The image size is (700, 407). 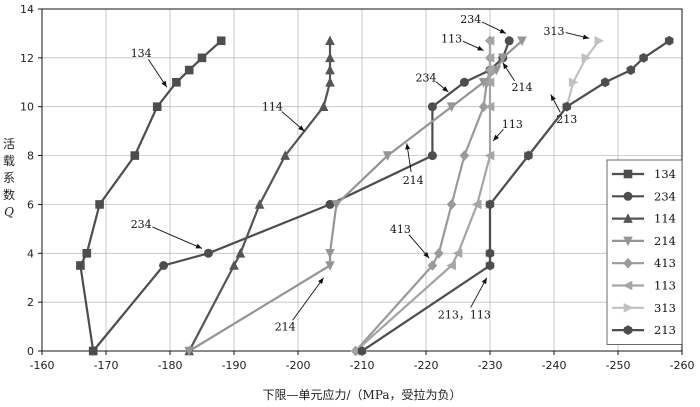 I want to click on y-tick-label: 14, so click(x=27, y=9).